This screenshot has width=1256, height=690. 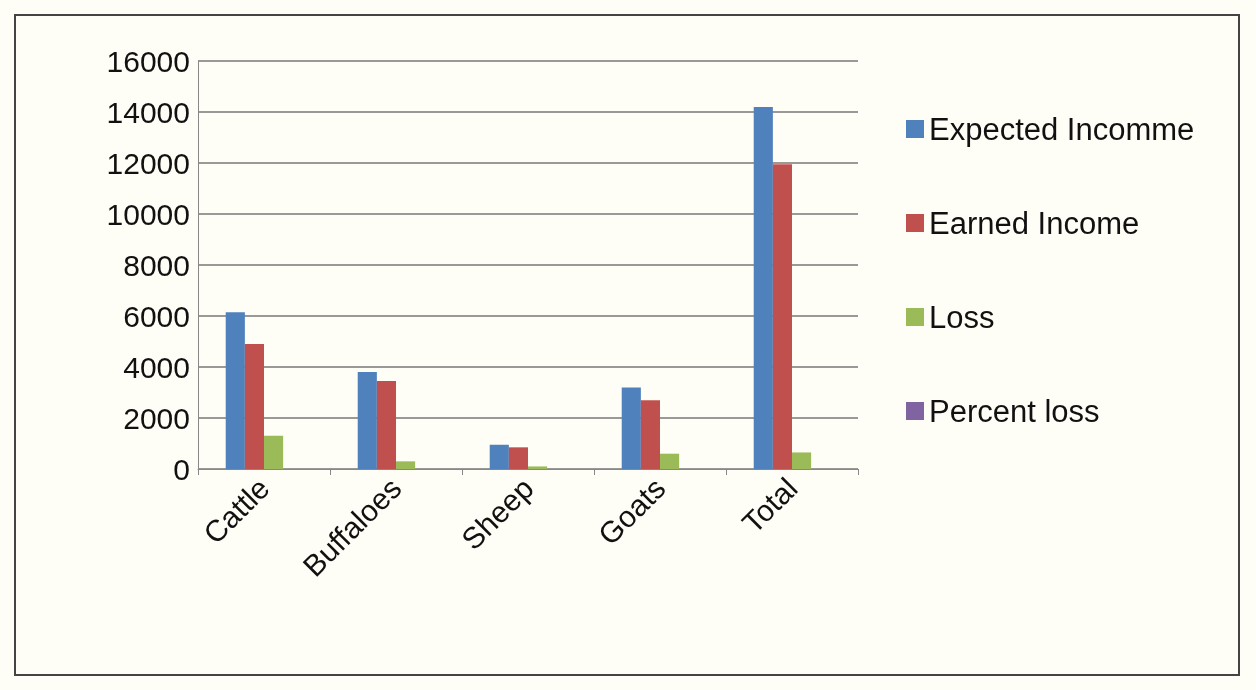 What do you see at coordinates (156, 418) in the screenshot?
I see `y-tick-label: 2000` at bounding box center [156, 418].